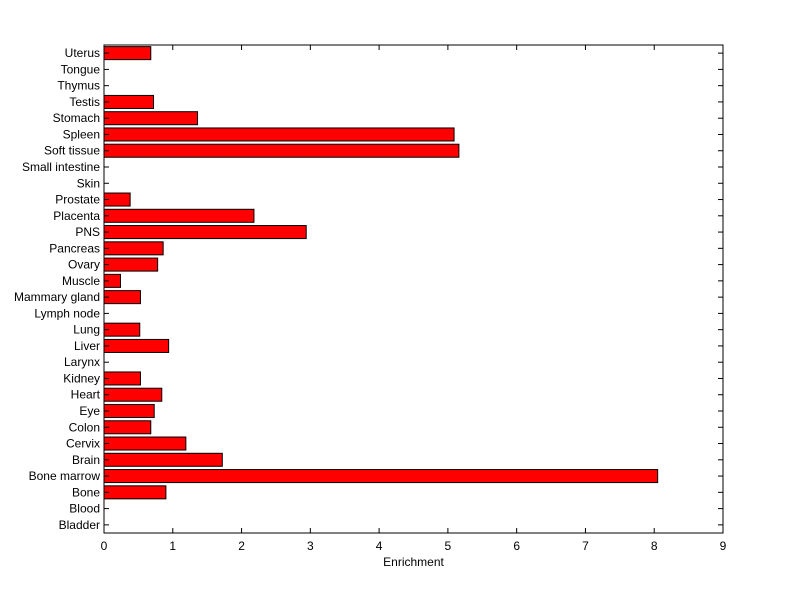 This screenshot has width=800, height=604. What do you see at coordinates (67, 313) in the screenshot?
I see `y-tick-label: Lymph node` at bounding box center [67, 313].